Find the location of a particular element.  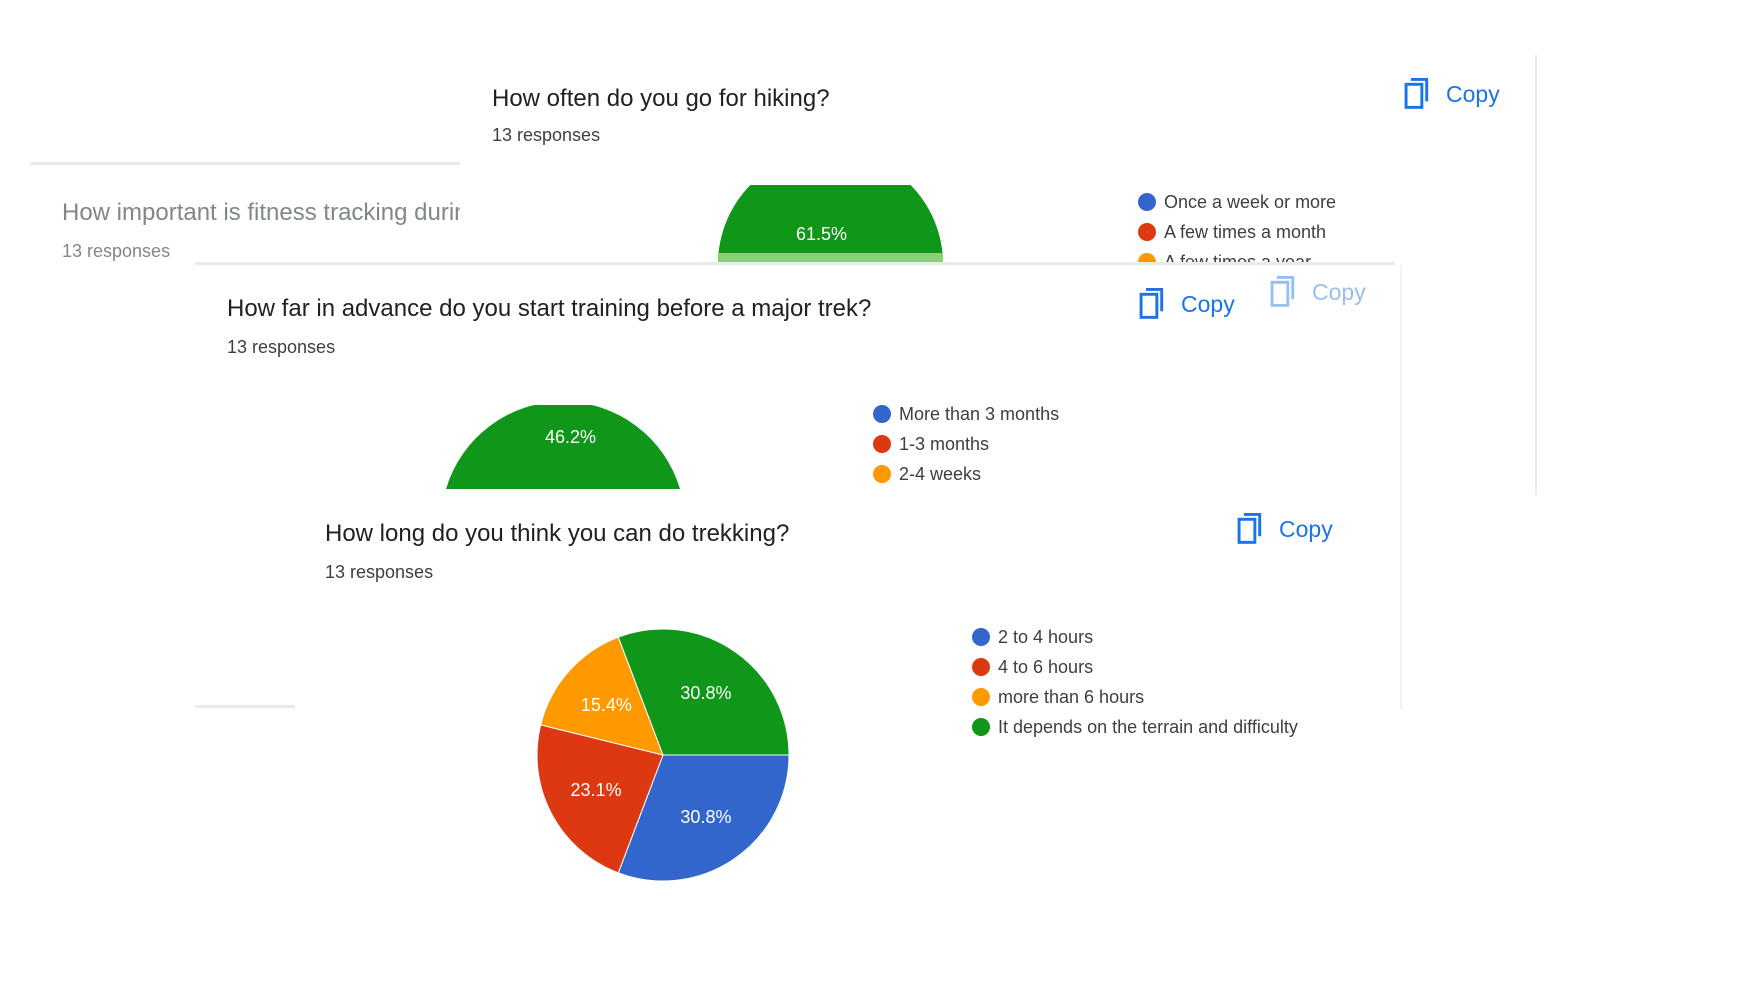

question-title: How often do you go for hiking? is located at coordinates (661, 98).